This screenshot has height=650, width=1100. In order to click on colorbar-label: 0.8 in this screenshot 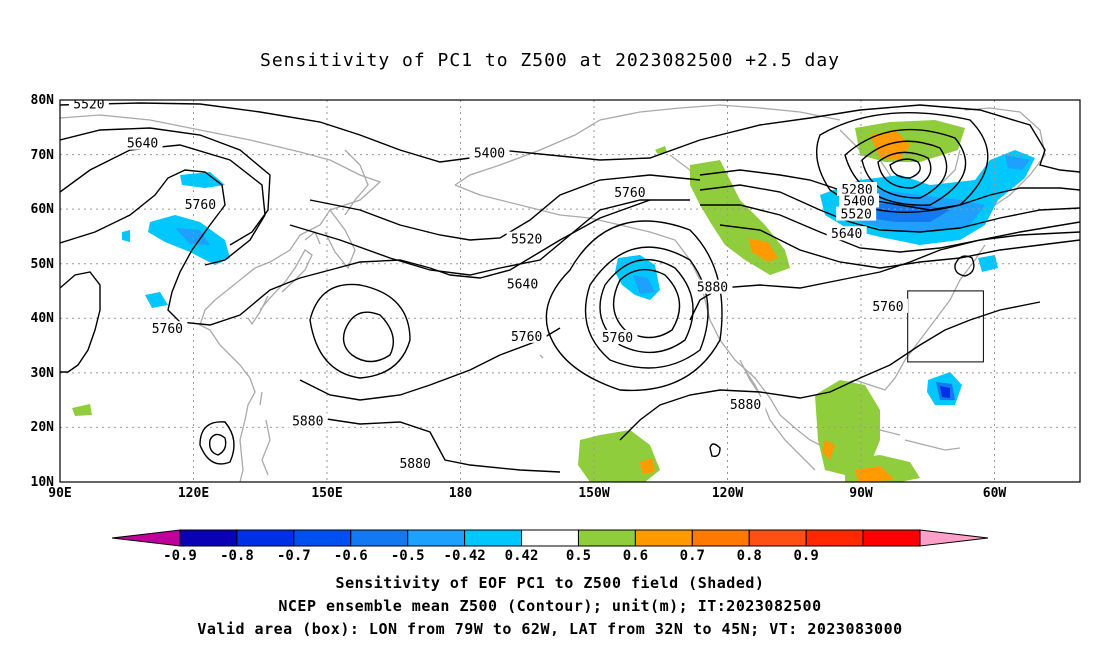, I will do `click(749, 556)`.